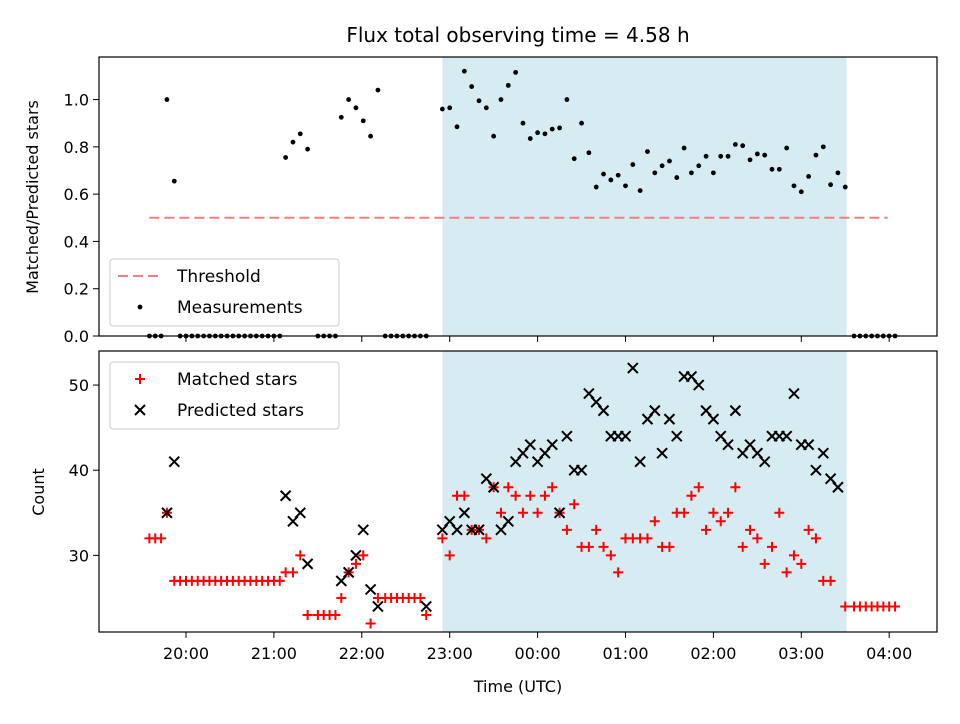 The width and height of the screenshot is (960, 724). Describe the element at coordinates (274, 653) in the screenshot. I see `x-tick-label: 21:00` at that location.